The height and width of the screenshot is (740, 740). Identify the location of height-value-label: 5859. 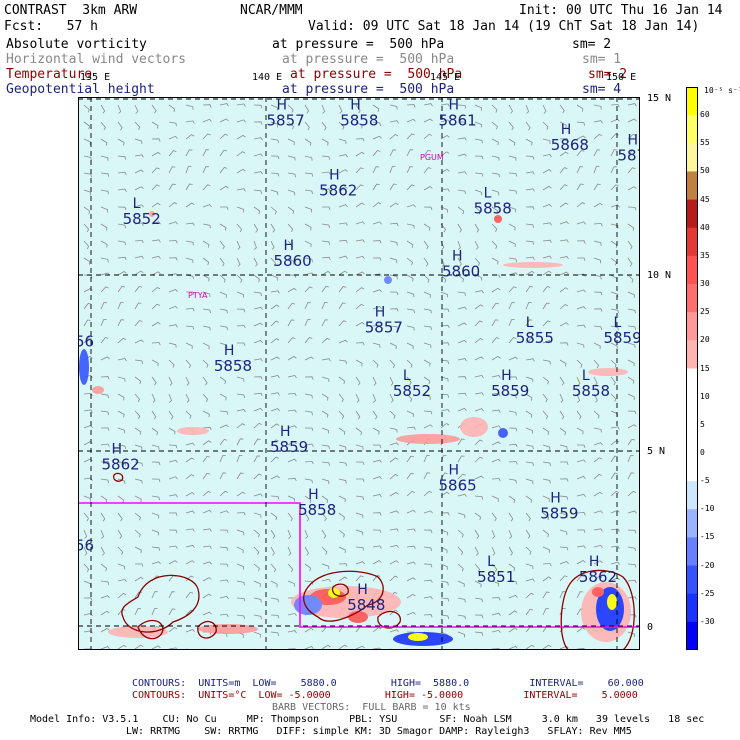
(621, 338).